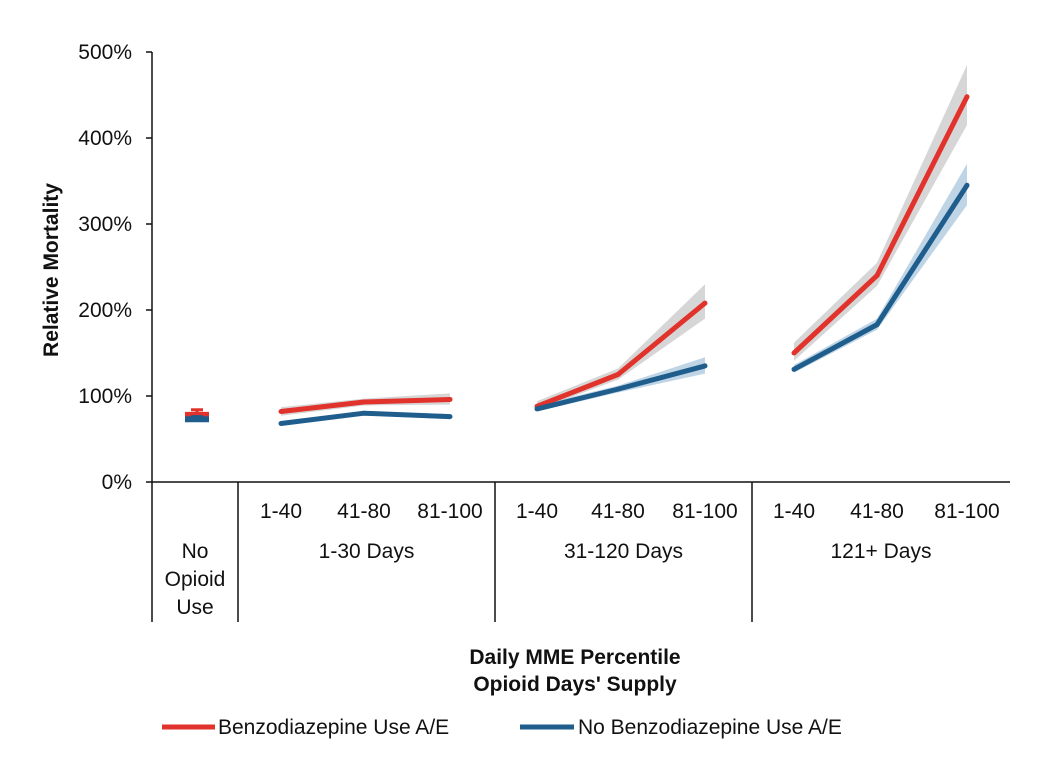  Describe the element at coordinates (881, 551) in the screenshot. I see `group-label: 121+ Days` at that location.